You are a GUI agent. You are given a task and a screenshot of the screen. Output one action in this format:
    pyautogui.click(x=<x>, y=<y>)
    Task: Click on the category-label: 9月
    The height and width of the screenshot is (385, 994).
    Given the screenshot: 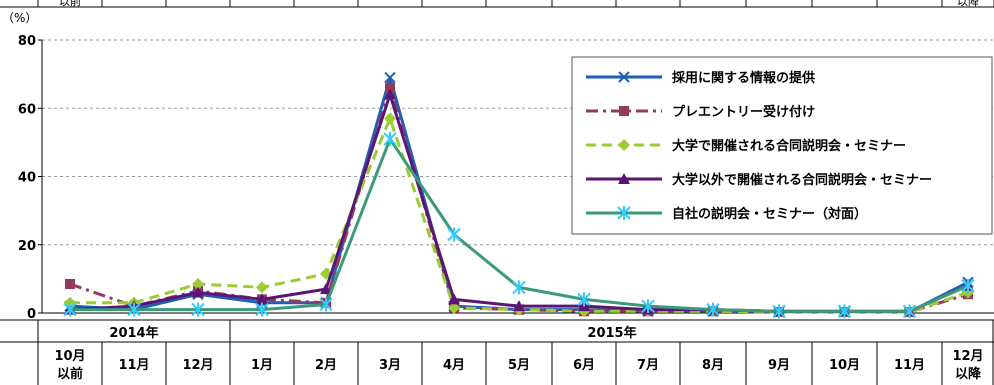 What is the action you would take?
    pyautogui.click(x=779, y=365)
    